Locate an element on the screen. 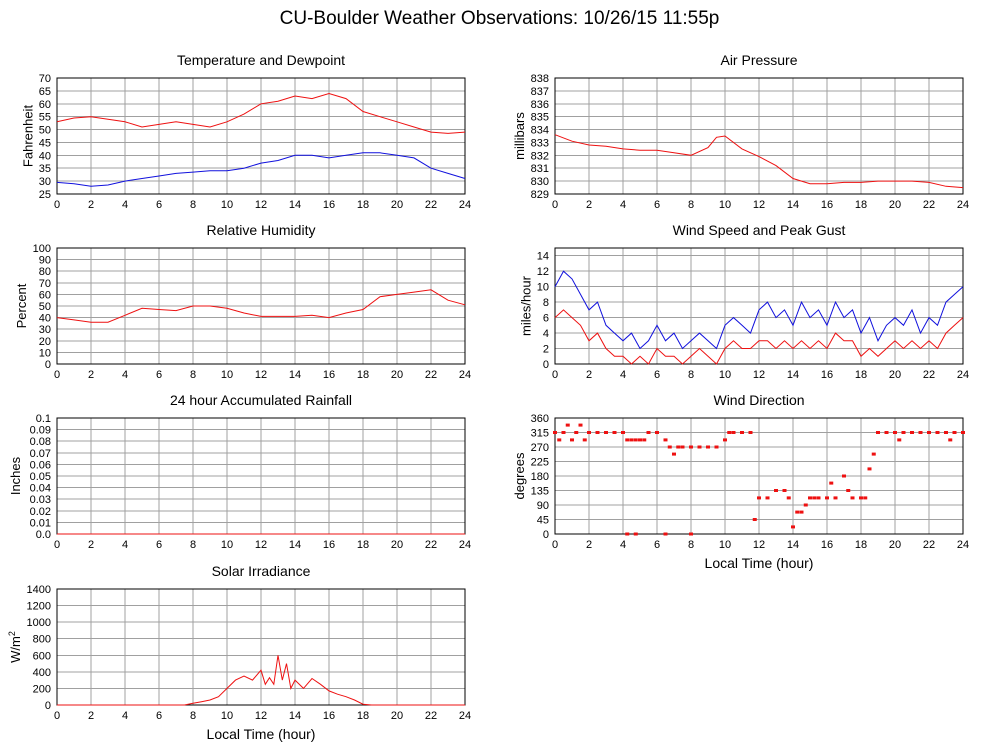 The image size is (999, 744). y-tick-label: 0.07 is located at coordinates (40, 454).